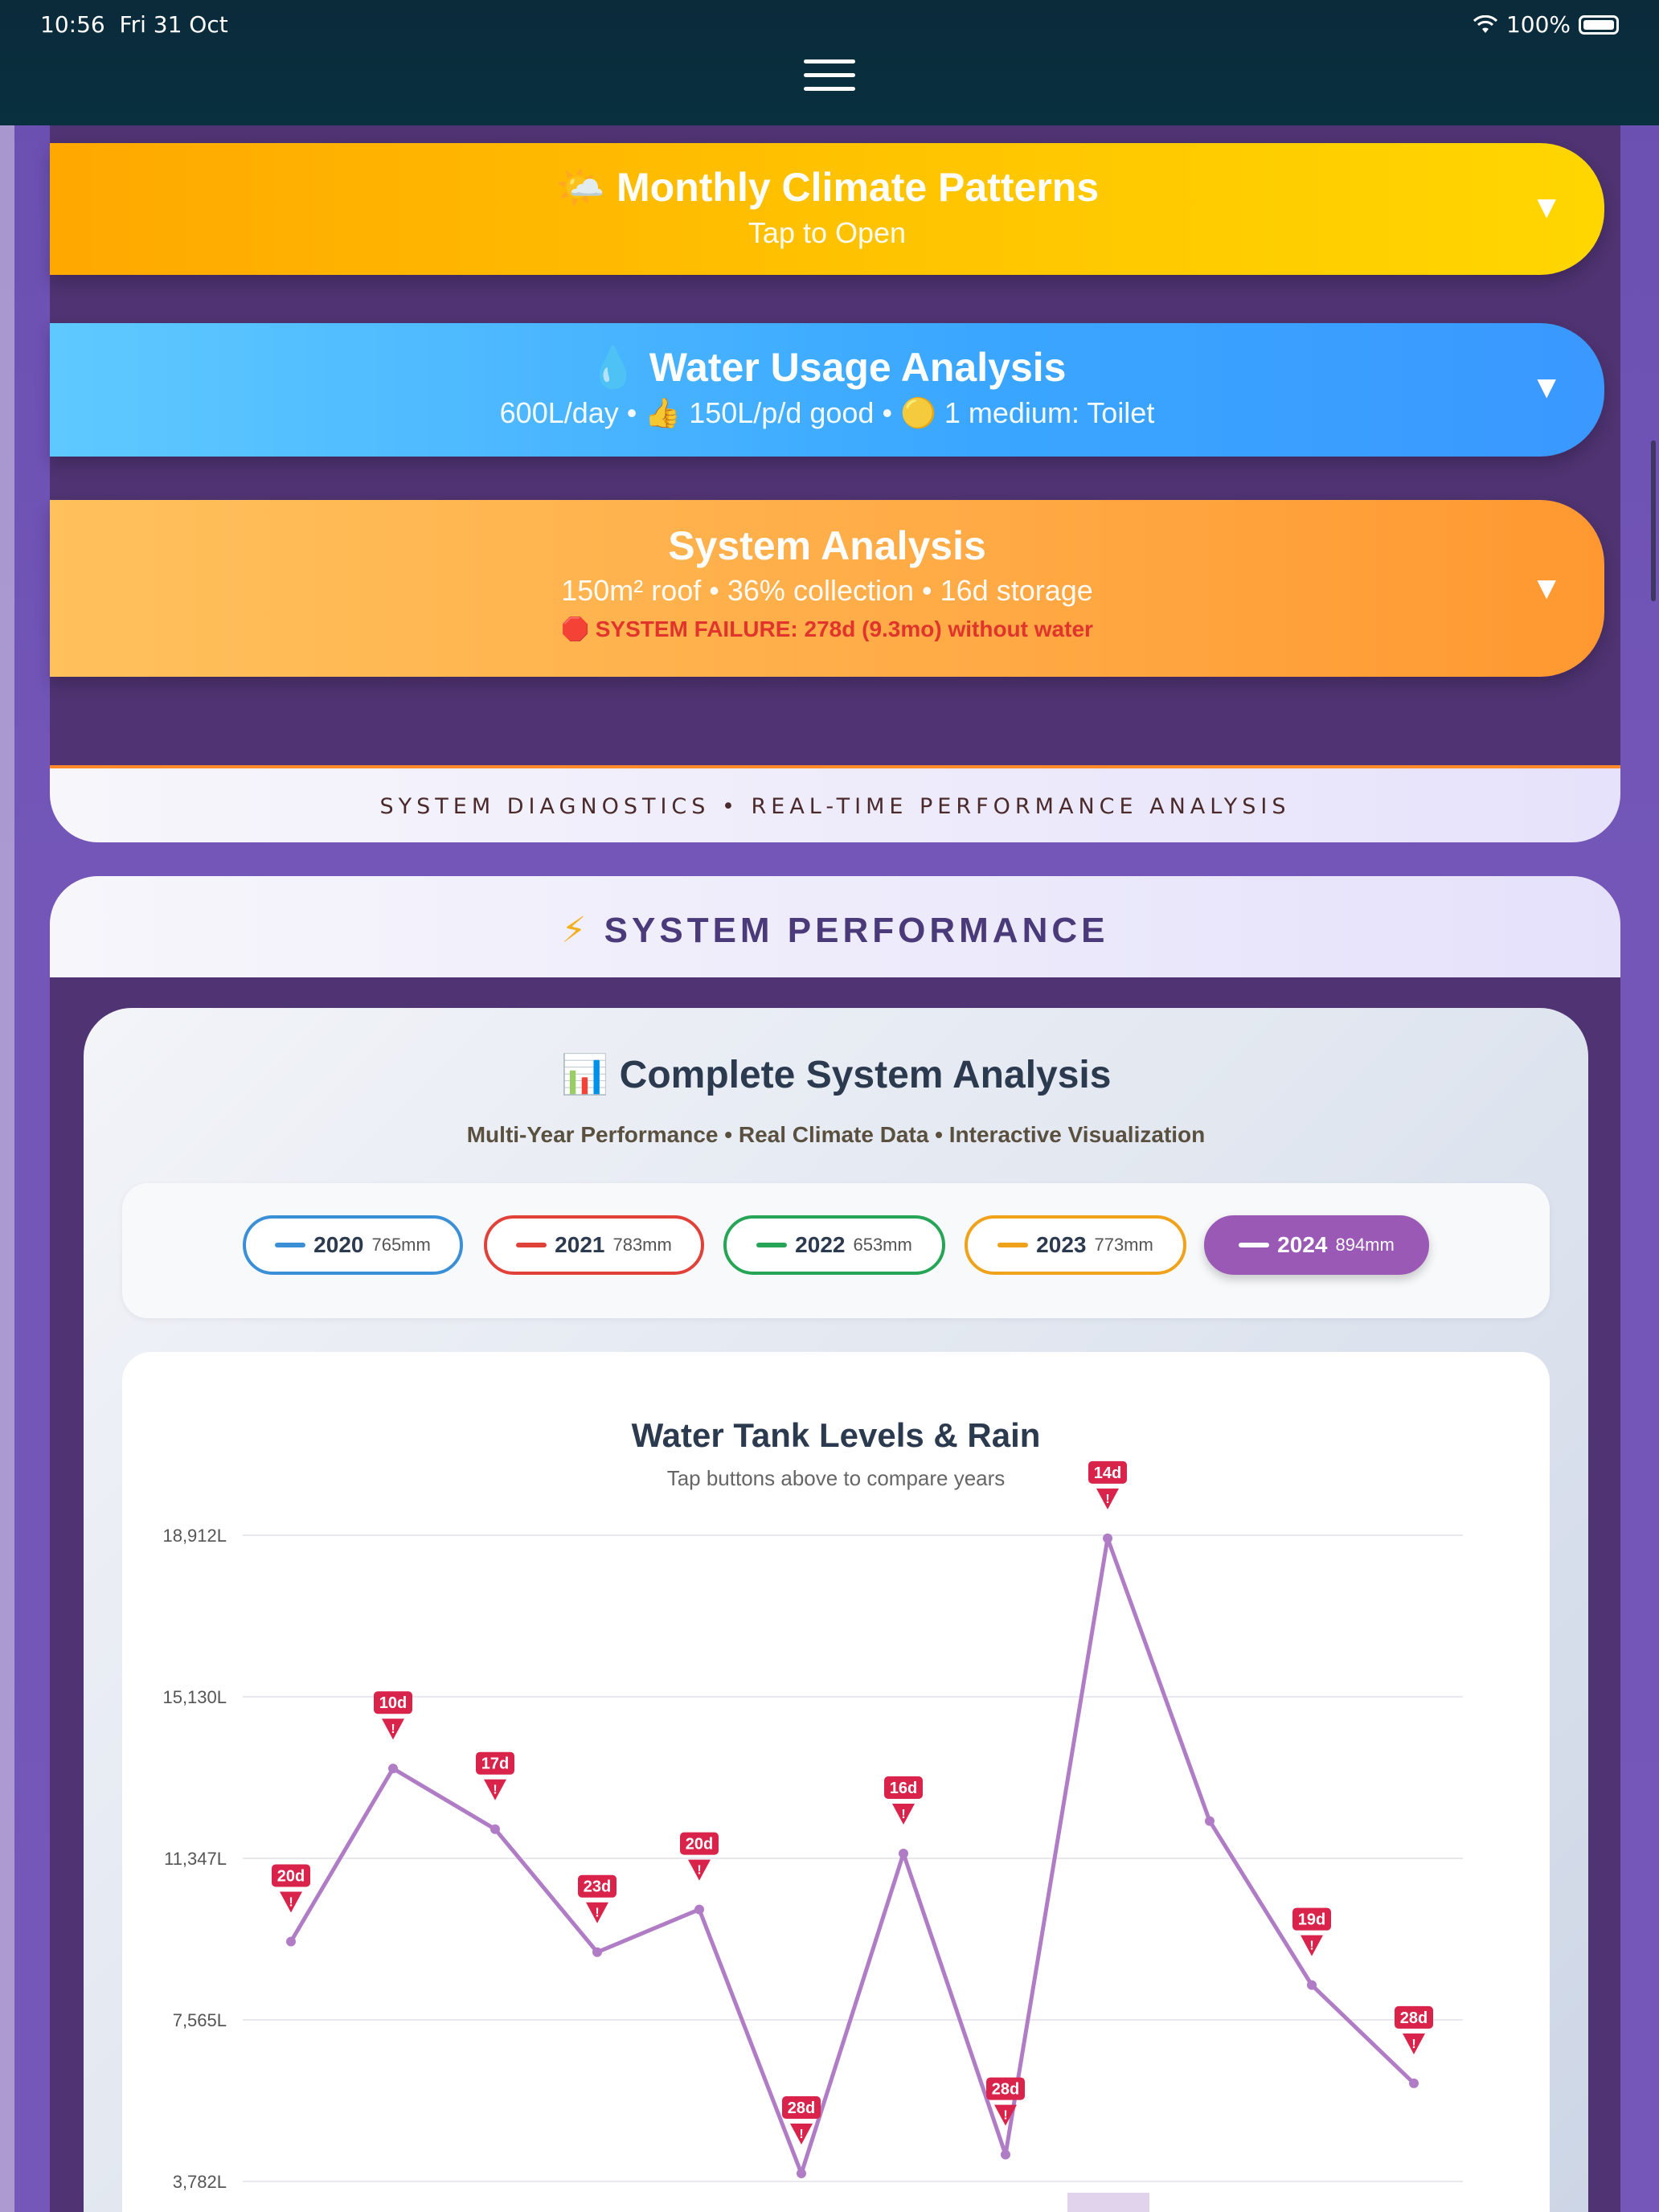  Describe the element at coordinates (1061, 1244) in the screenshot. I see `year-label: 2023` at that location.